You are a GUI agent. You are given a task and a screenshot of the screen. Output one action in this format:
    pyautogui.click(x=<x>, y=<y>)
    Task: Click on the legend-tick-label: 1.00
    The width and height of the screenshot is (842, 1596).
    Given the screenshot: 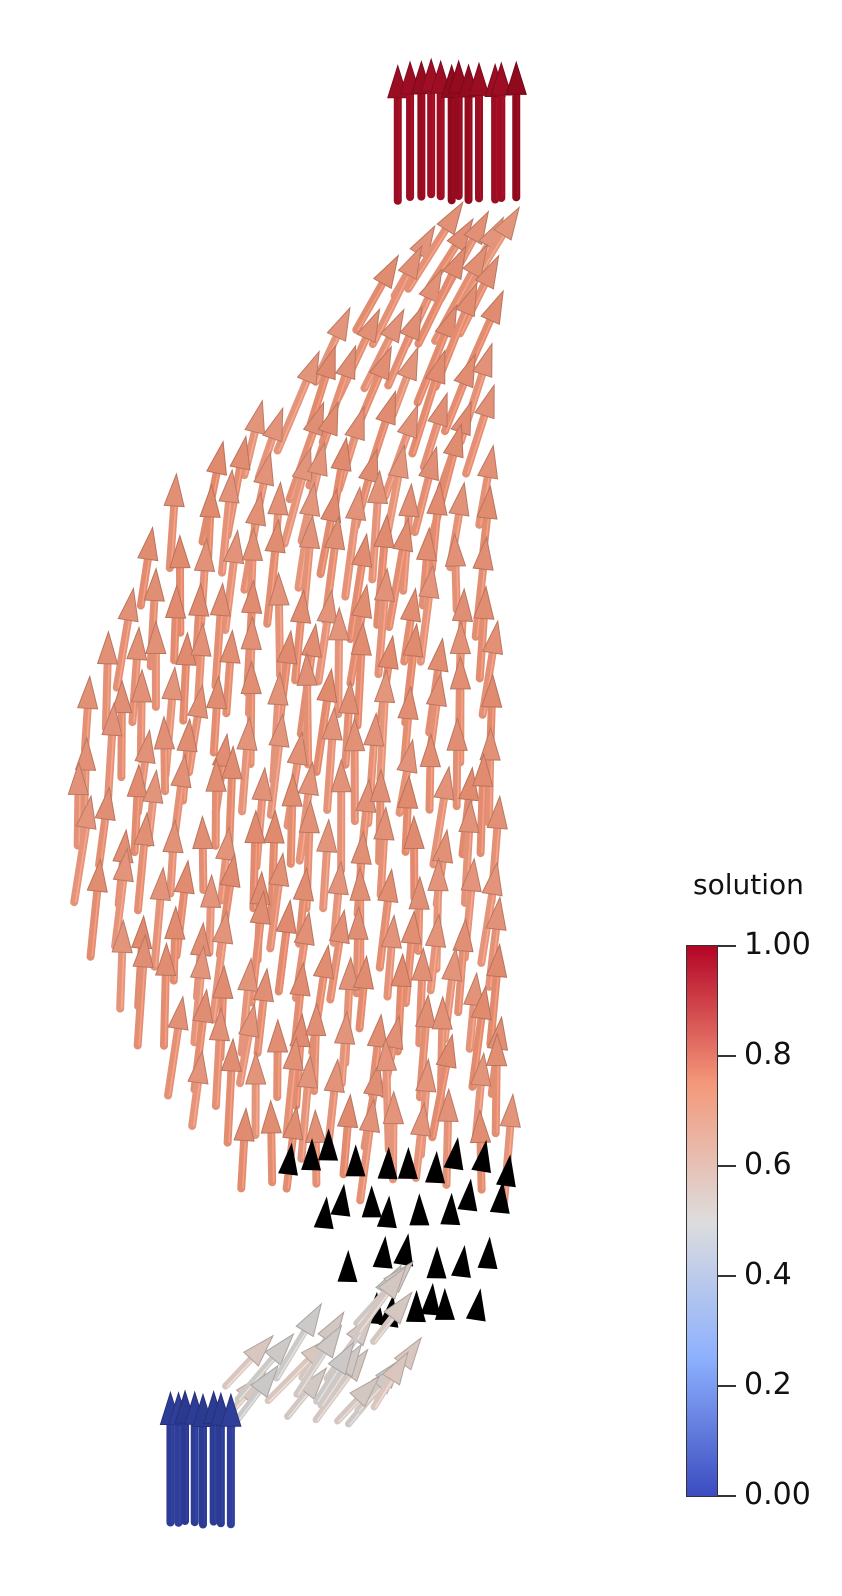 What is the action you would take?
    pyautogui.click(x=777, y=944)
    